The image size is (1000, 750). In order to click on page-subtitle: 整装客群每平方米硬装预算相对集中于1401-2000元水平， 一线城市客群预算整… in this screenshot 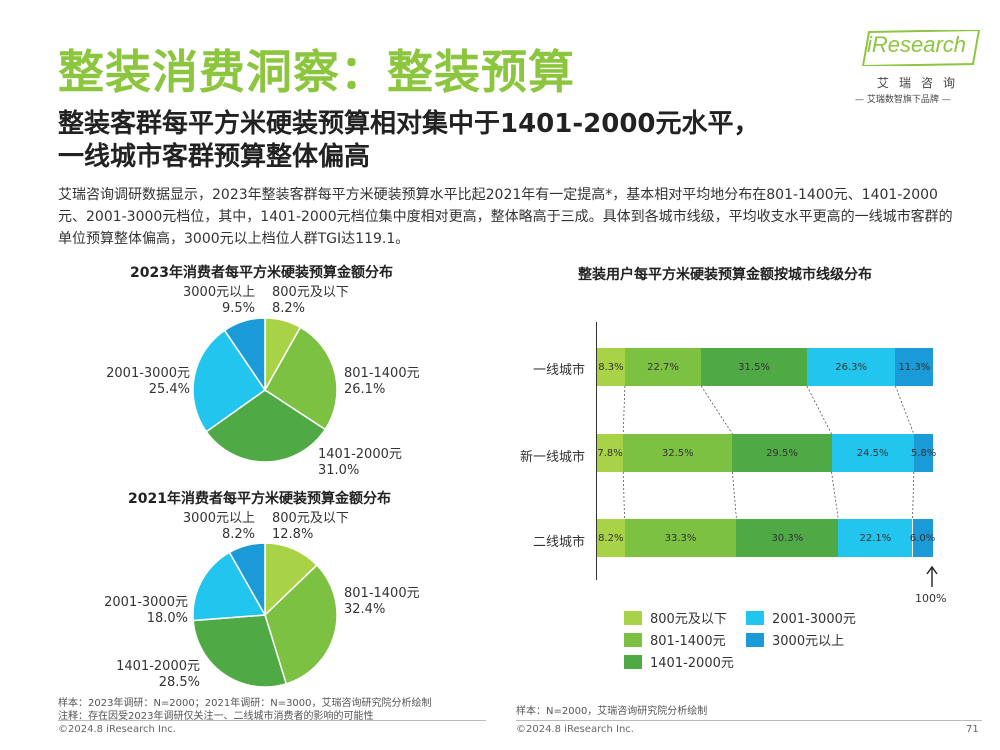, I will do `click(409, 141)`.